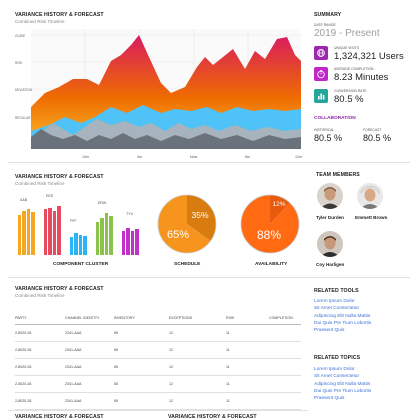 The image size is (417, 420). I want to click on y-label-guide: GUIDE, so click(20, 36).